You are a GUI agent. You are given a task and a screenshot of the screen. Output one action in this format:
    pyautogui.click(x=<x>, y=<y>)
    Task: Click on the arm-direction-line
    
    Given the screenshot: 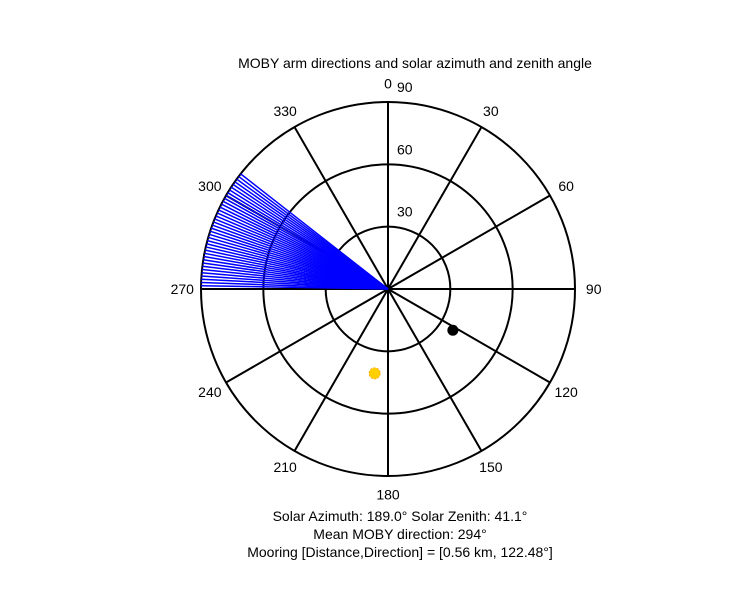 What is the action you would take?
    pyautogui.click(x=314, y=231)
    